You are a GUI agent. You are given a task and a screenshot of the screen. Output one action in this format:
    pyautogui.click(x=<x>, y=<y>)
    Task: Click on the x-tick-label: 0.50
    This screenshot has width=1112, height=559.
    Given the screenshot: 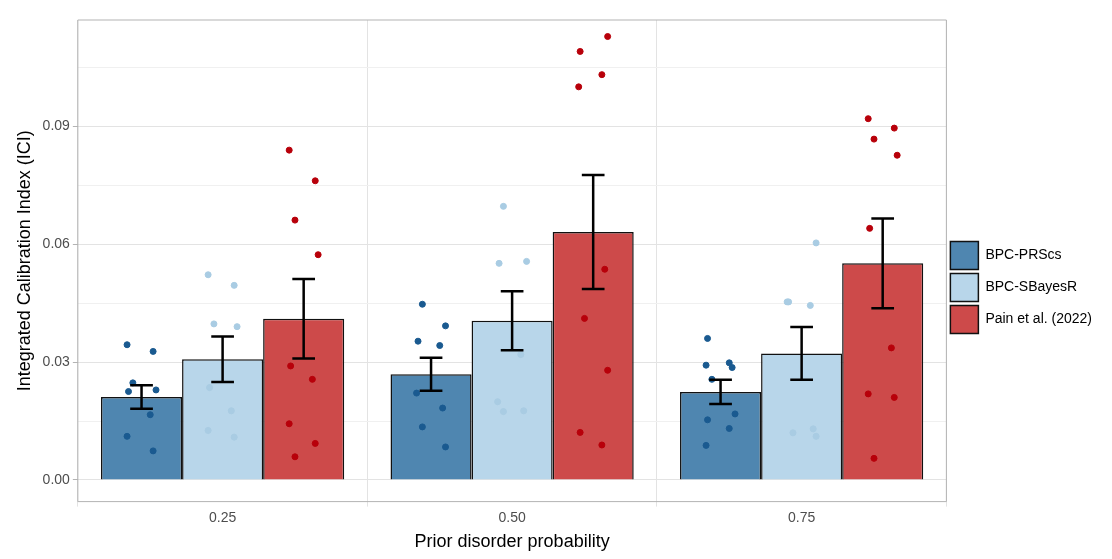 What is the action you would take?
    pyautogui.click(x=512, y=516)
    